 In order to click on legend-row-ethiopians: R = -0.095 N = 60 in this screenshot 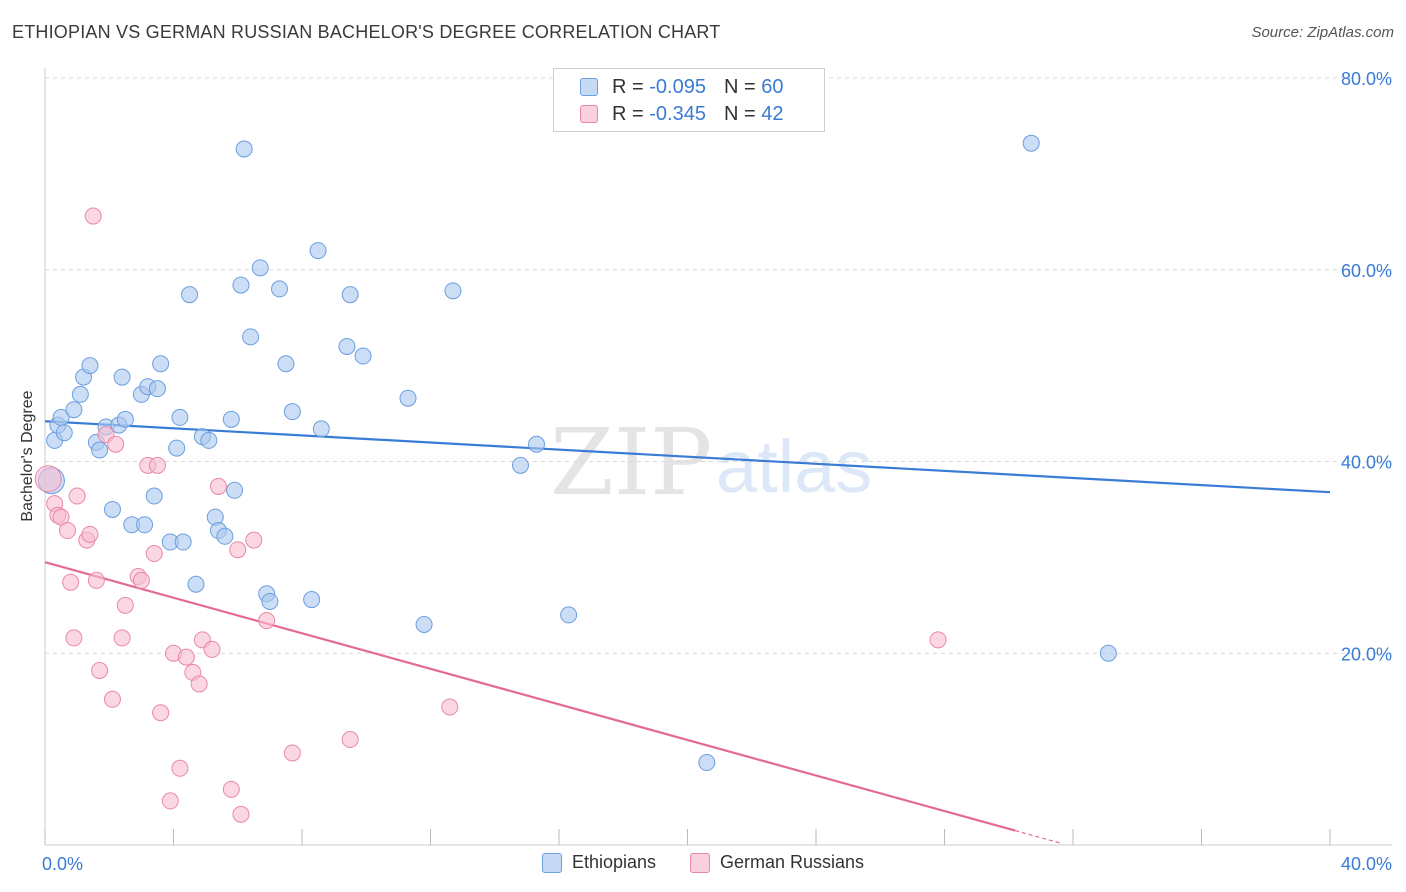, I will do `click(681, 87)`.